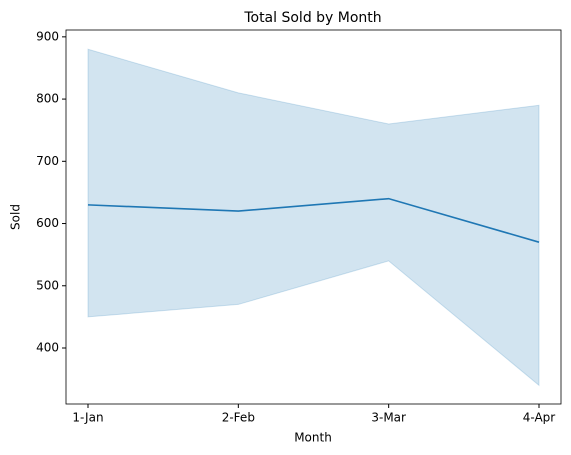 This screenshot has height=455, width=571. What do you see at coordinates (87, 418) in the screenshot?
I see `x-tick-label: 1-Jan` at bounding box center [87, 418].